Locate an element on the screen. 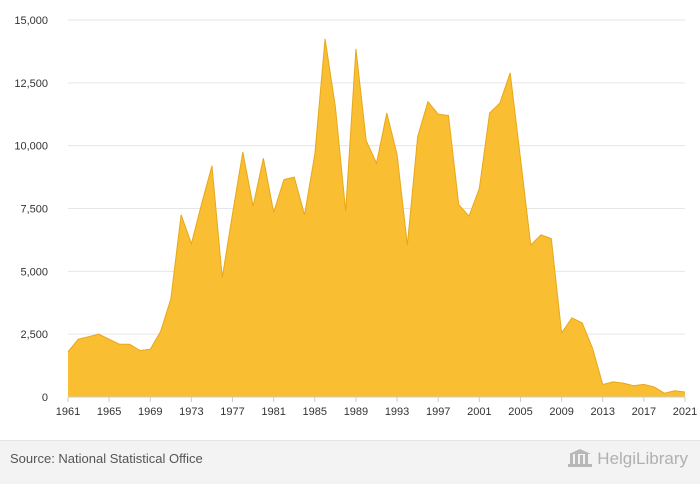 This screenshot has height=484, width=700. x-tick-label: 1985 is located at coordinates (315, 412).